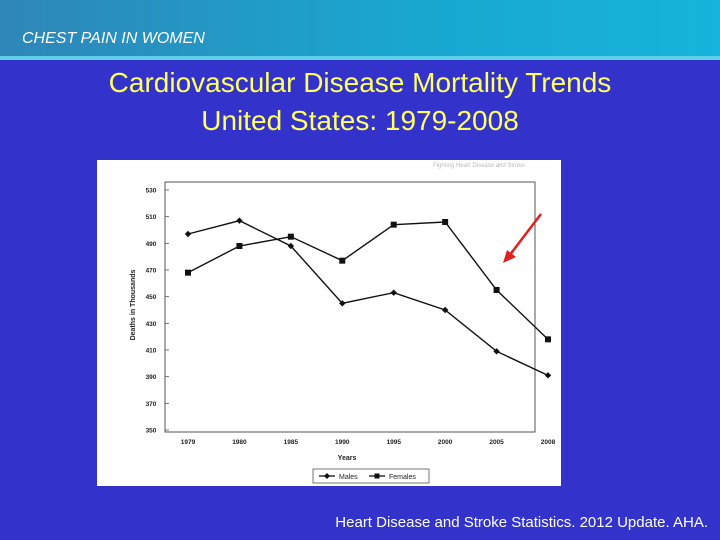 Image resolution: width=720 pixels, height=540 pixels. I want to click on y-tick-label: 370, so click(151, 404).